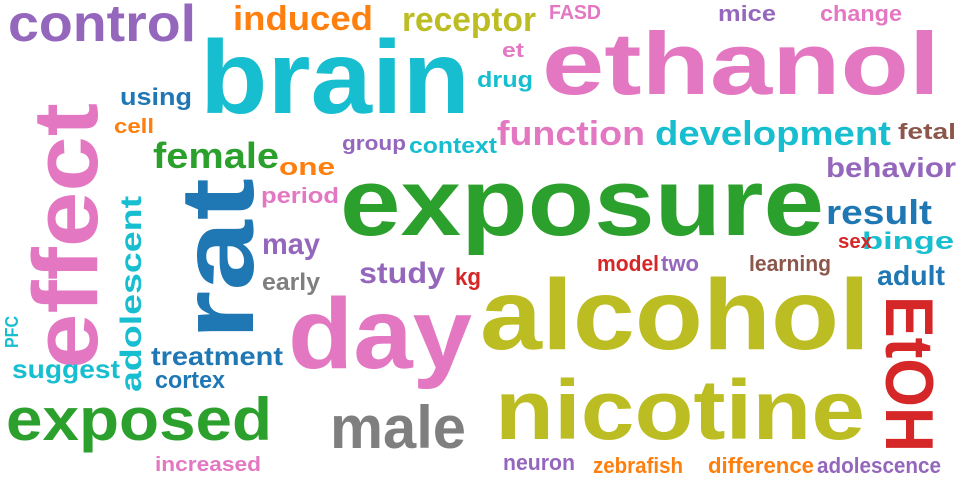 The width and height of the screenshot is (960, 480). What do you see at coordinates (300, 195) in the screenshot?
I see `word-period: period` at bounding box center [300, 195].